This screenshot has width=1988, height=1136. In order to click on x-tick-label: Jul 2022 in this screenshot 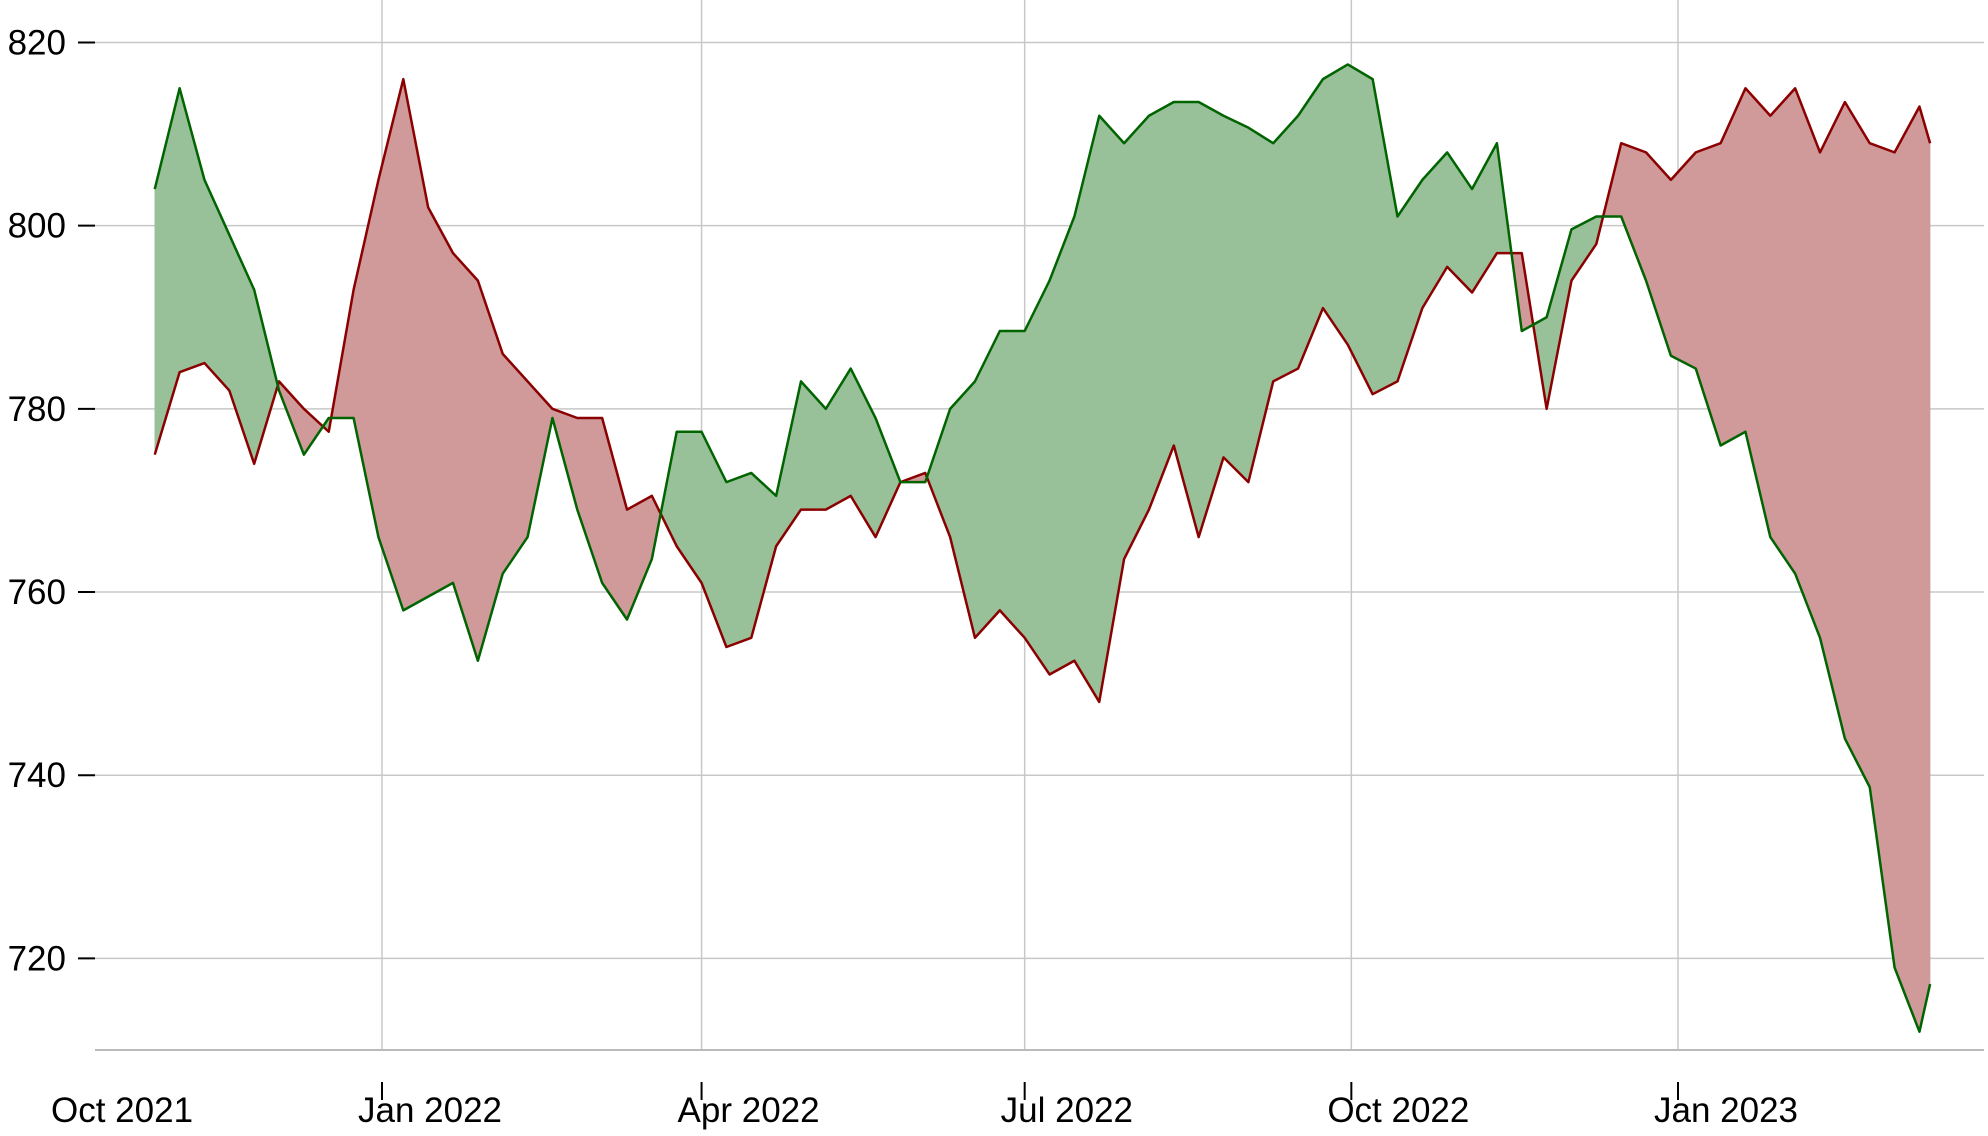, I will do `click(1067, 1110)`.